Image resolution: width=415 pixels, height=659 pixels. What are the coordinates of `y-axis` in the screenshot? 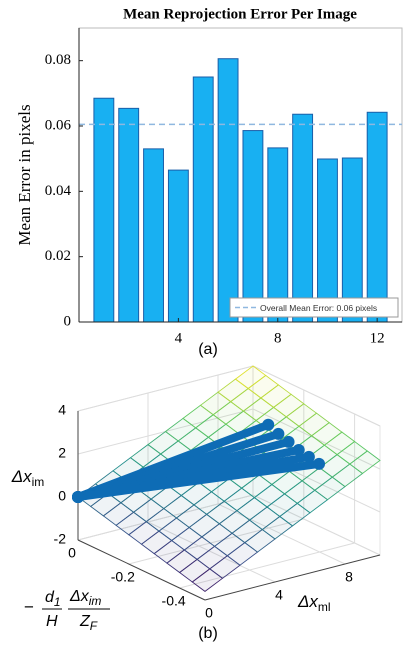 It's located at (141, 570).